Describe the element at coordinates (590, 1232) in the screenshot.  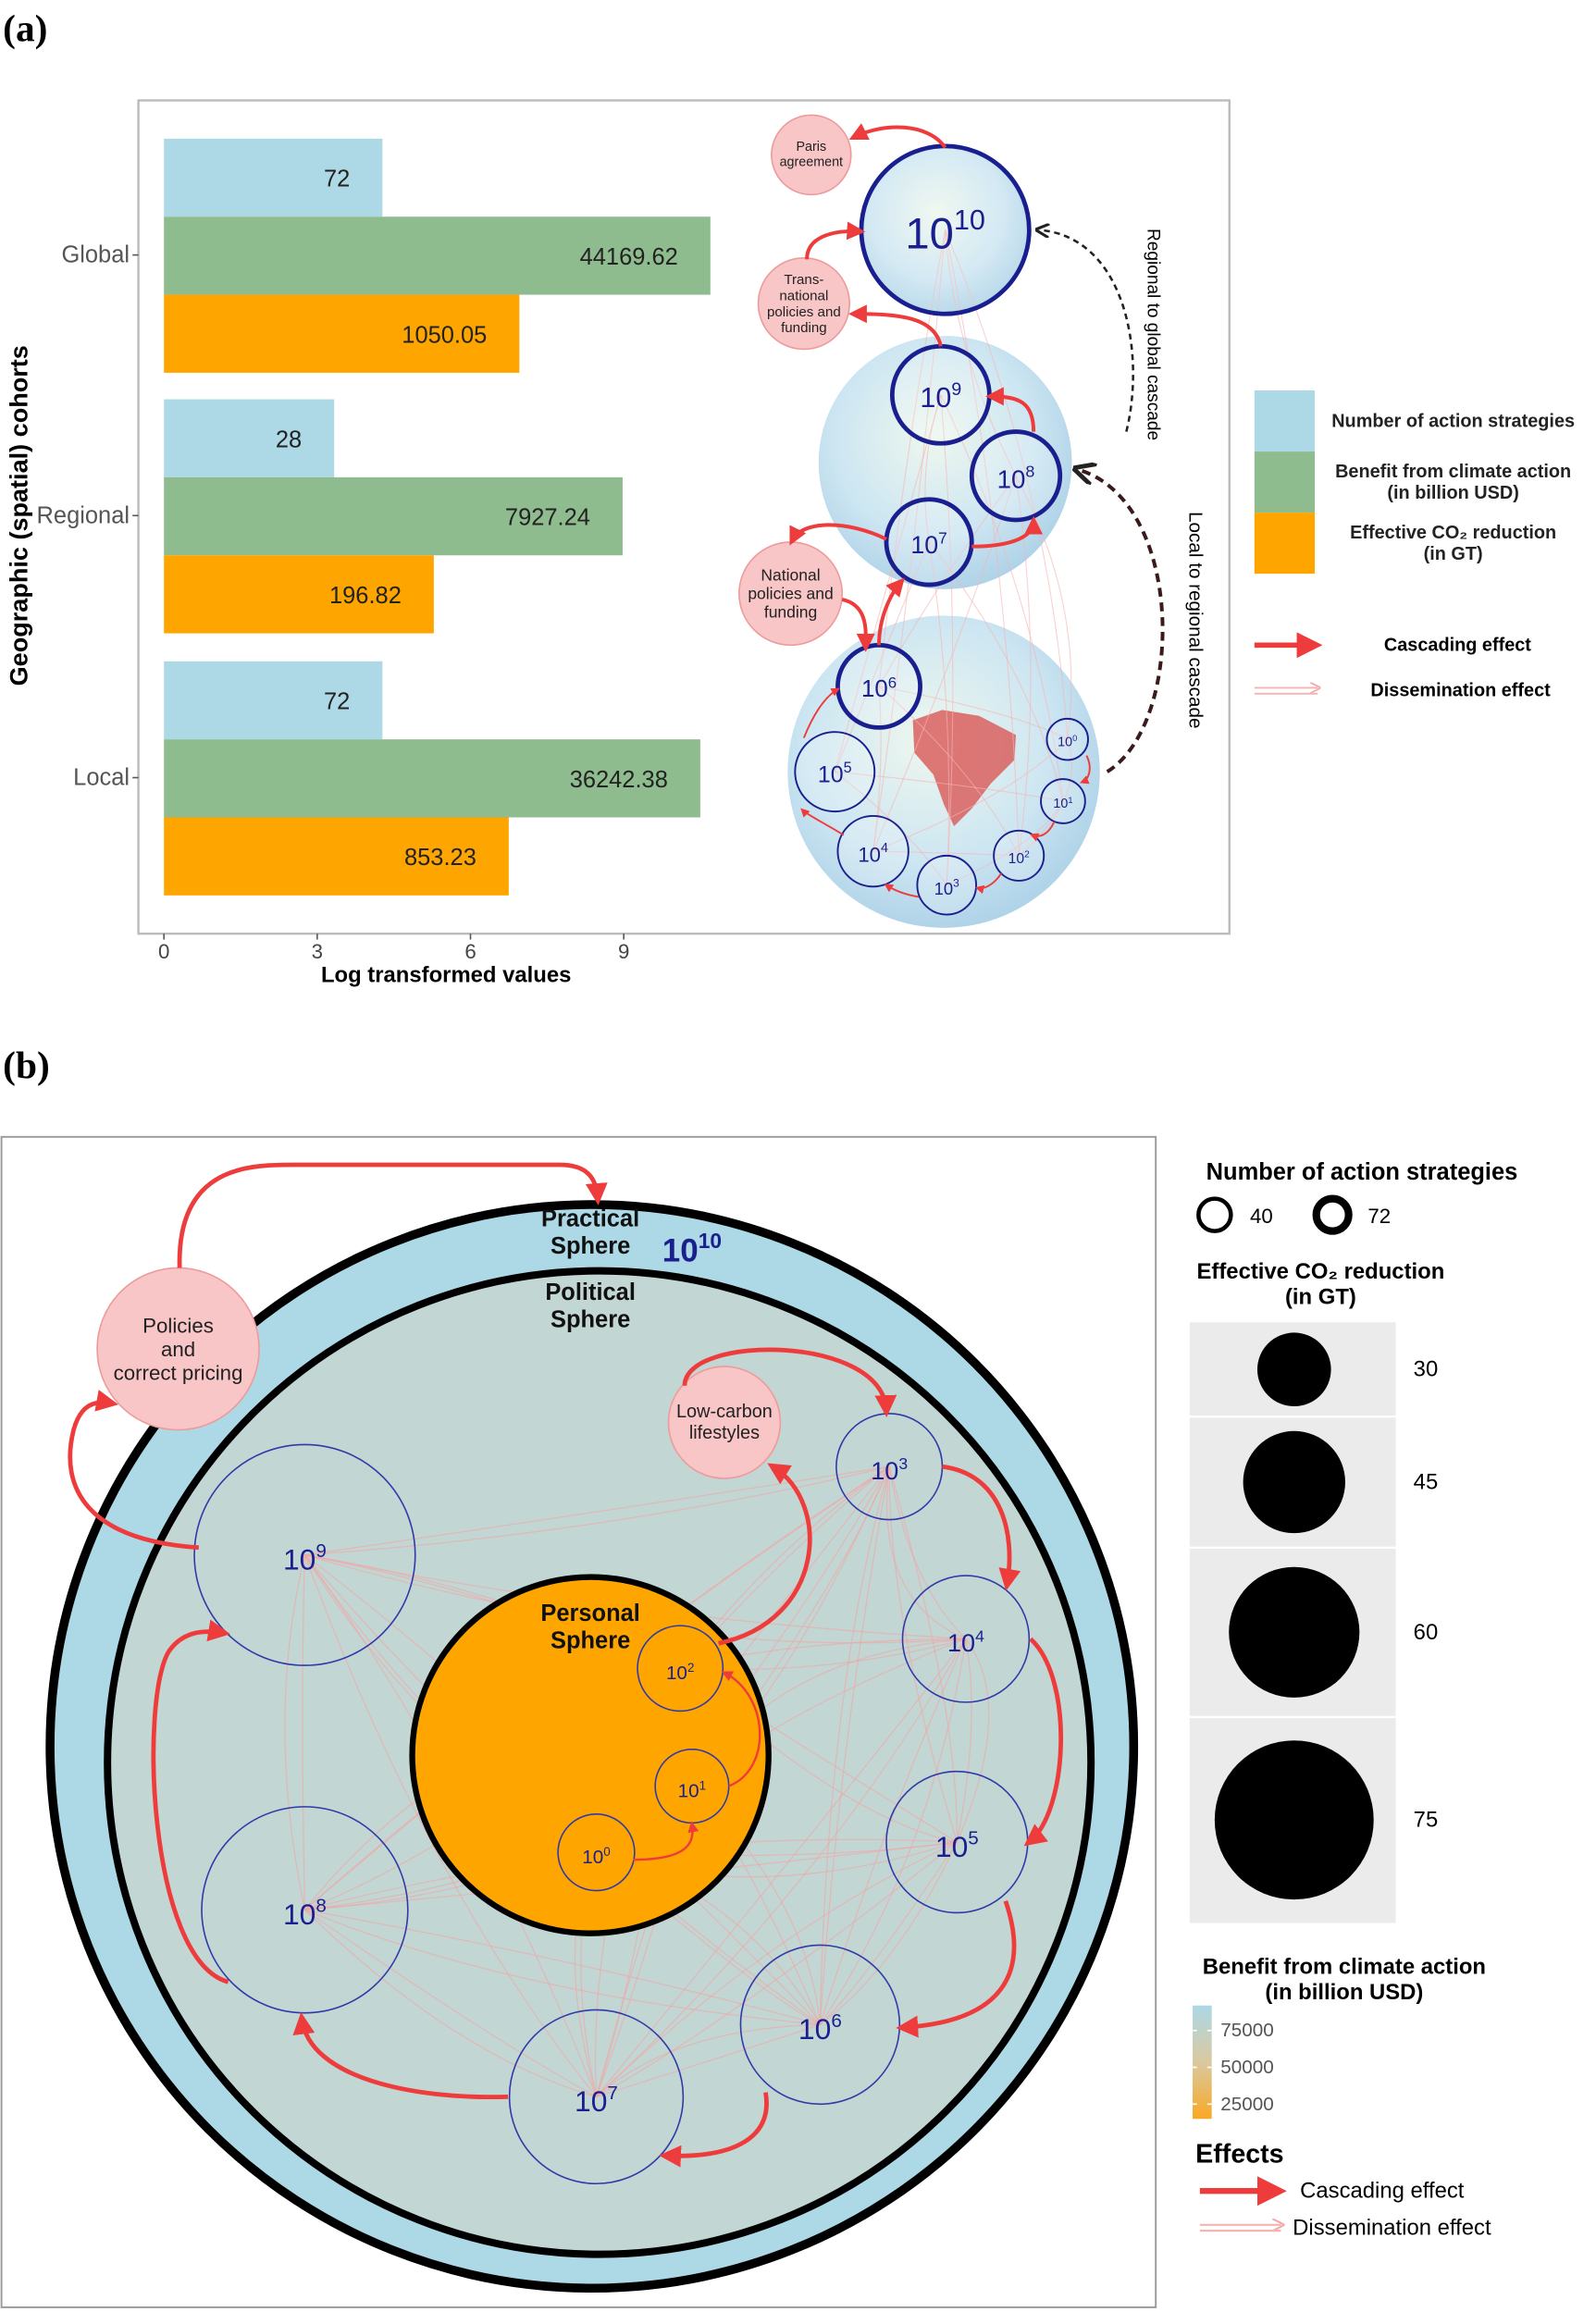
I see `sphere-label: Practical Sphere` at that location.